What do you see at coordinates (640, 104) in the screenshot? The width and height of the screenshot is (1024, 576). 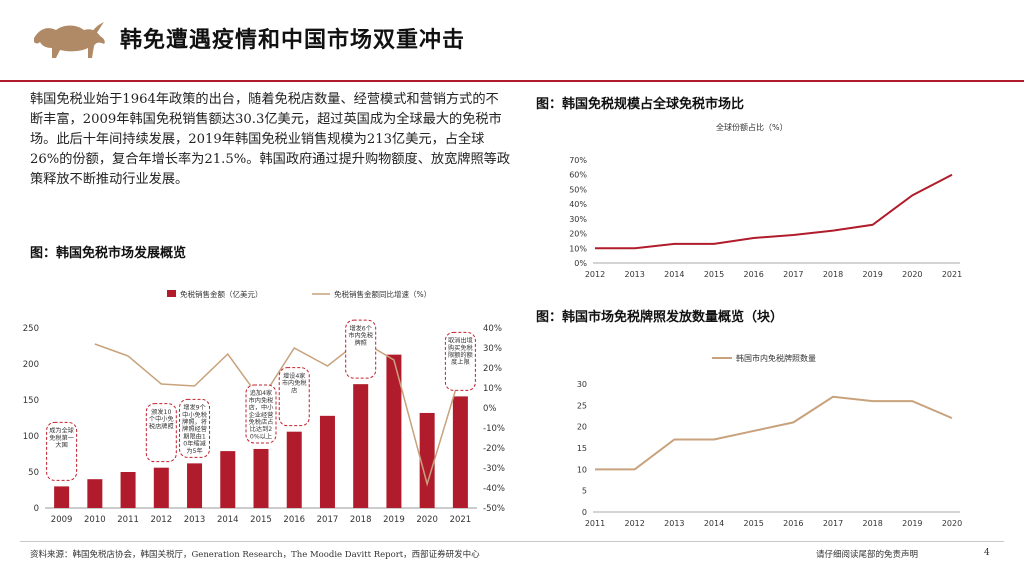 I see `right-top-figure-title: 图：韩国免税规模占全球免税市场比` at bounding box center [640, 104].